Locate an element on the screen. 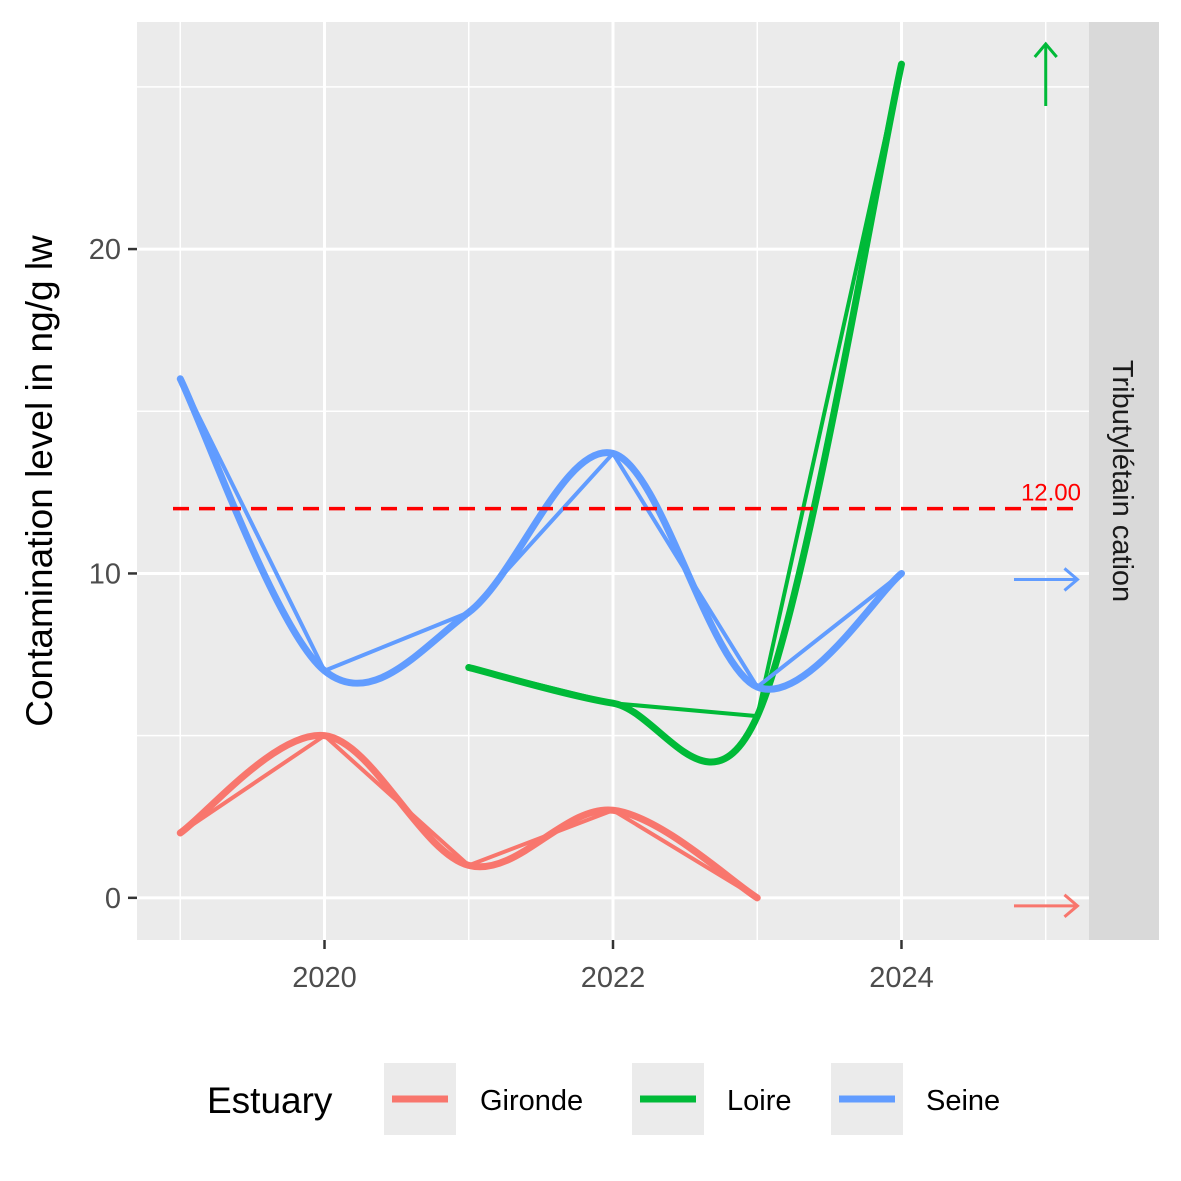 This screenshot has width=1181, height=1181. y-tick-label: 0 is located at coordinates (113, 899).